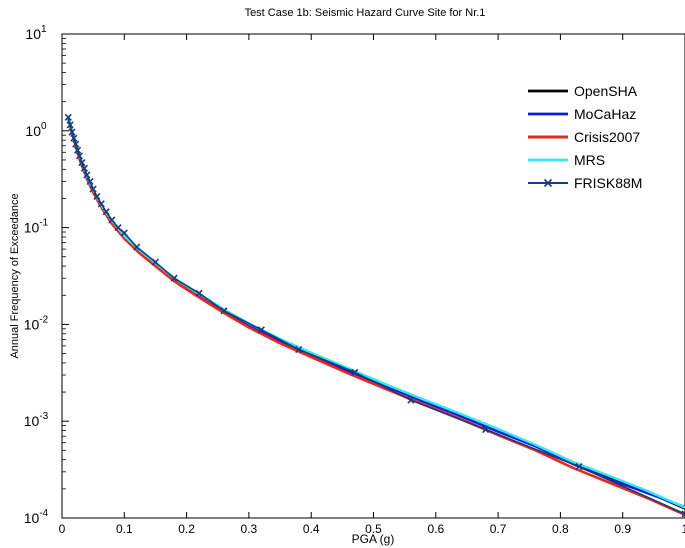 Image resolution: width=685 pixels, height=548 pixels. What do you see at coordinates (186, 529) in the screenshot?
I see `x-tick-label: 0.2` at bounding box center [186, 529].